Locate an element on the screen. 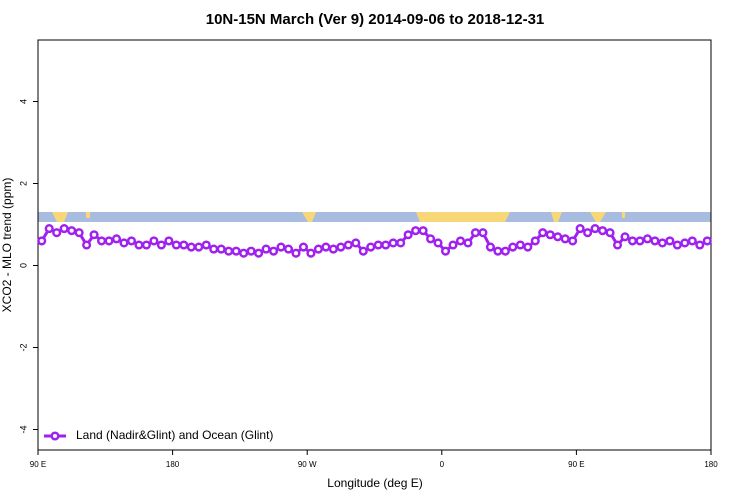 This screenshot has width=750, height=500. map-strip is located at coordinates (374, 217).